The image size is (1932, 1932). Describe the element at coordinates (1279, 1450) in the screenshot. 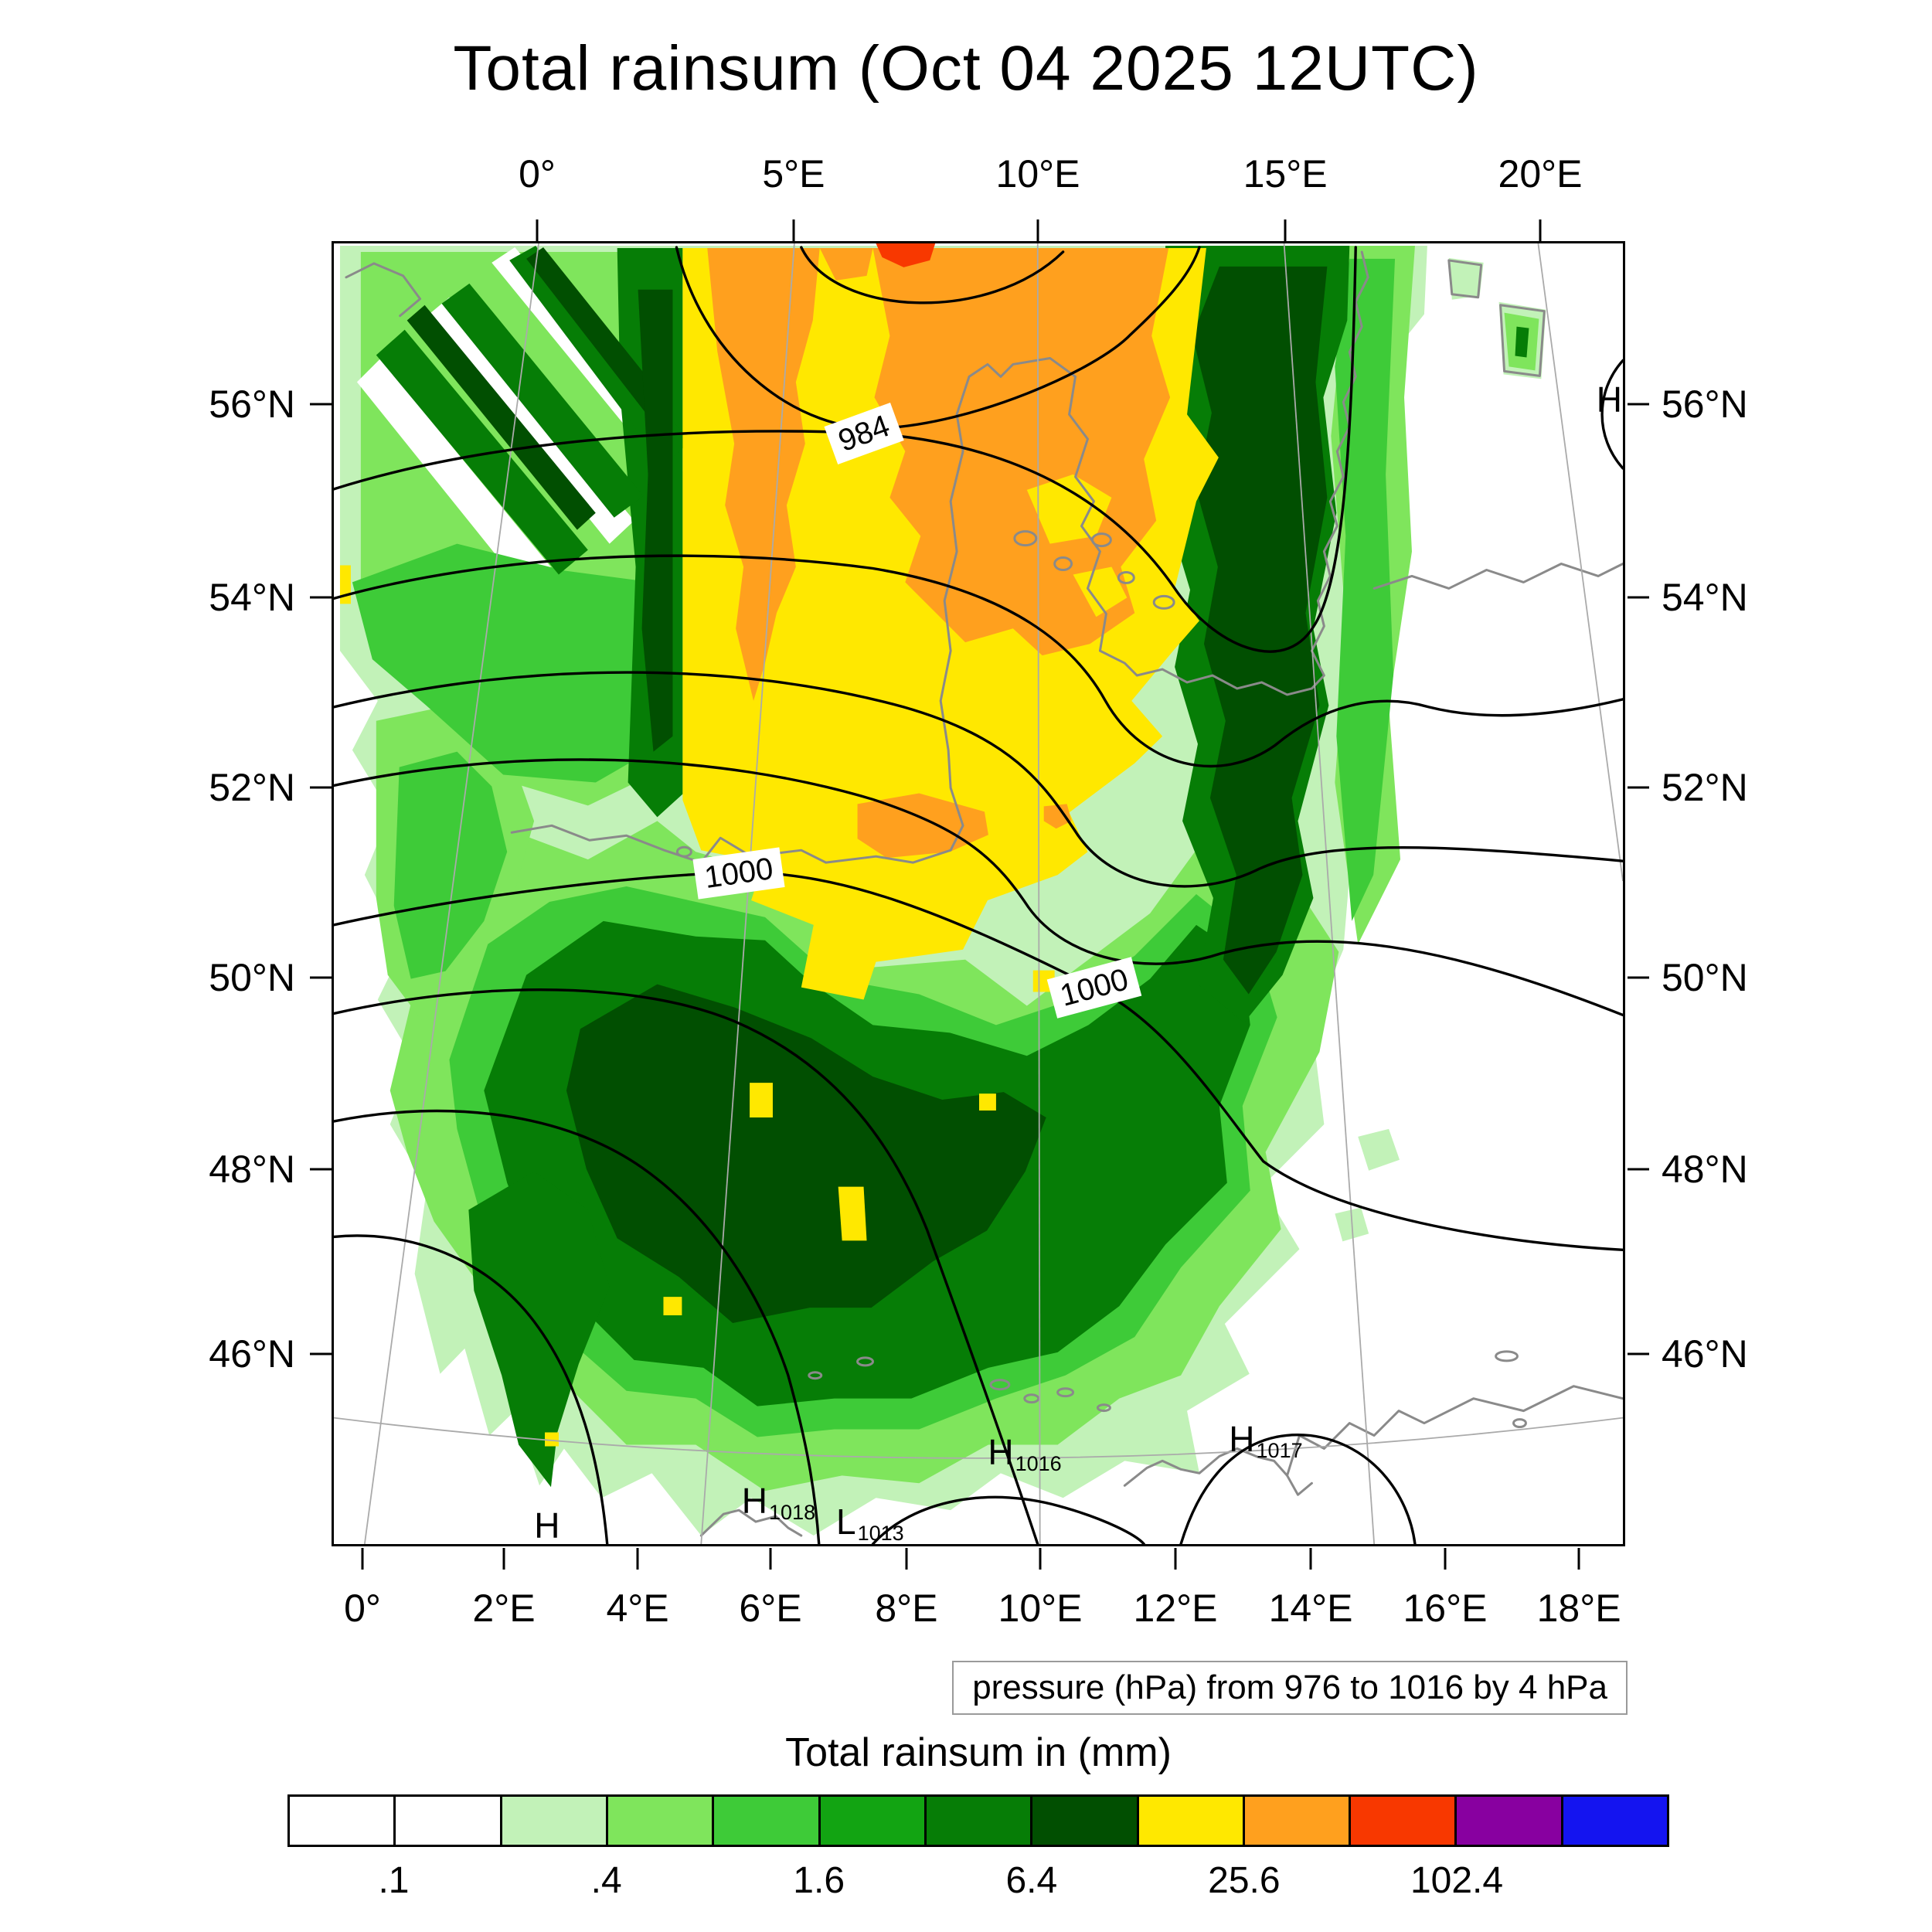

I see `pressure-value: 1017` at that location.